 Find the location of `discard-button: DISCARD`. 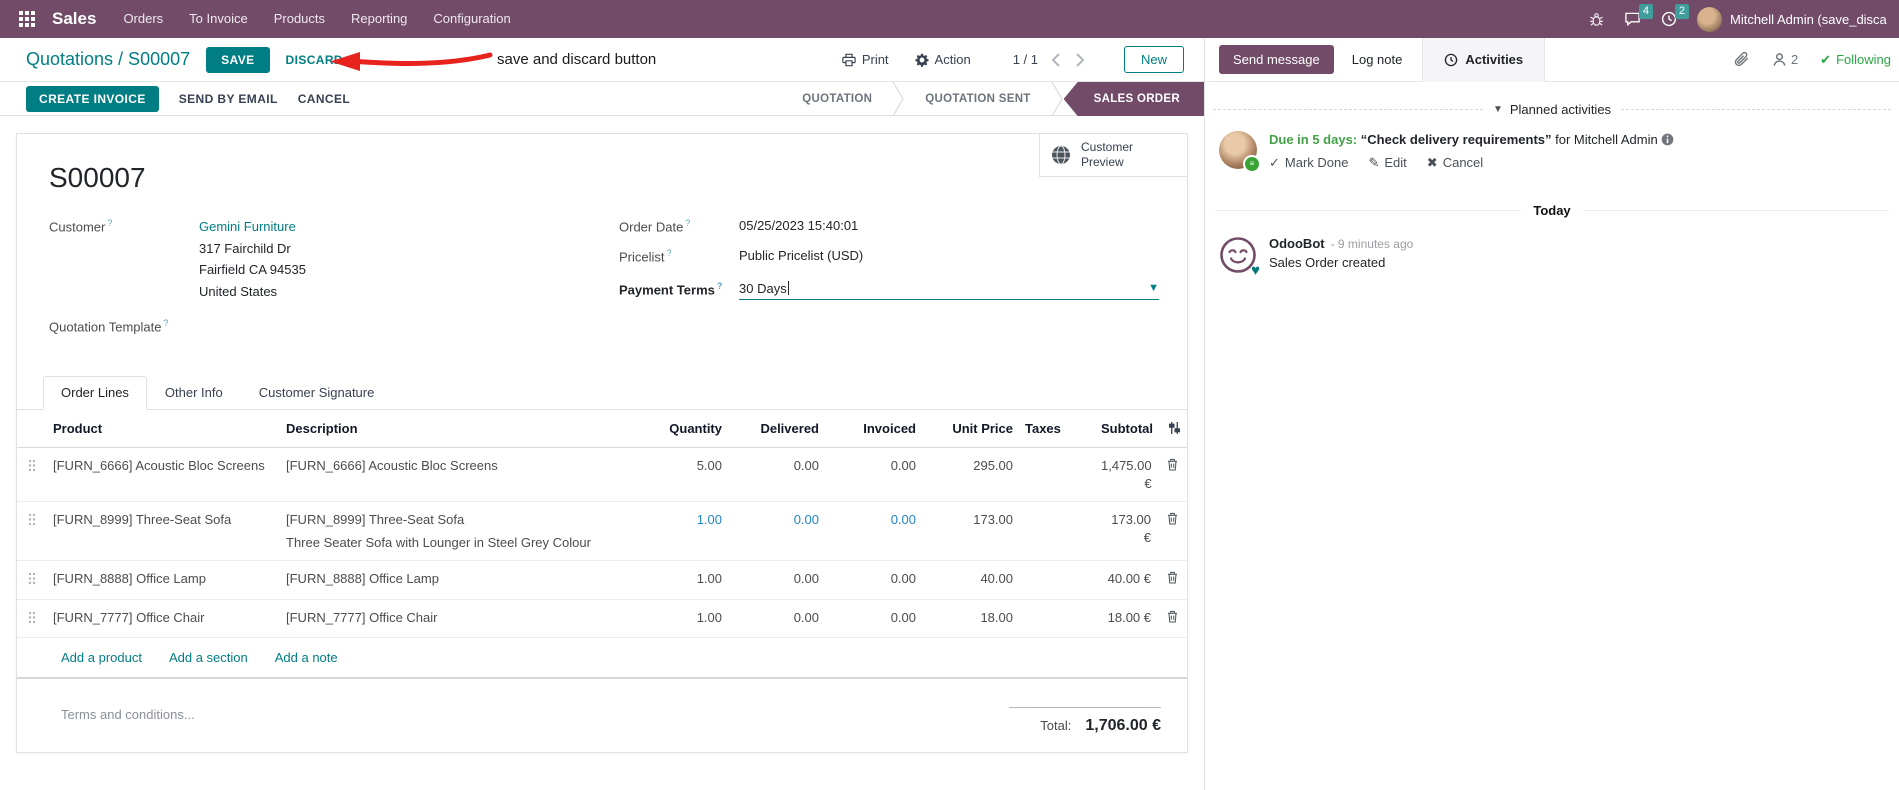

discard-button: DISCARD is located at coordinates (314, 59).